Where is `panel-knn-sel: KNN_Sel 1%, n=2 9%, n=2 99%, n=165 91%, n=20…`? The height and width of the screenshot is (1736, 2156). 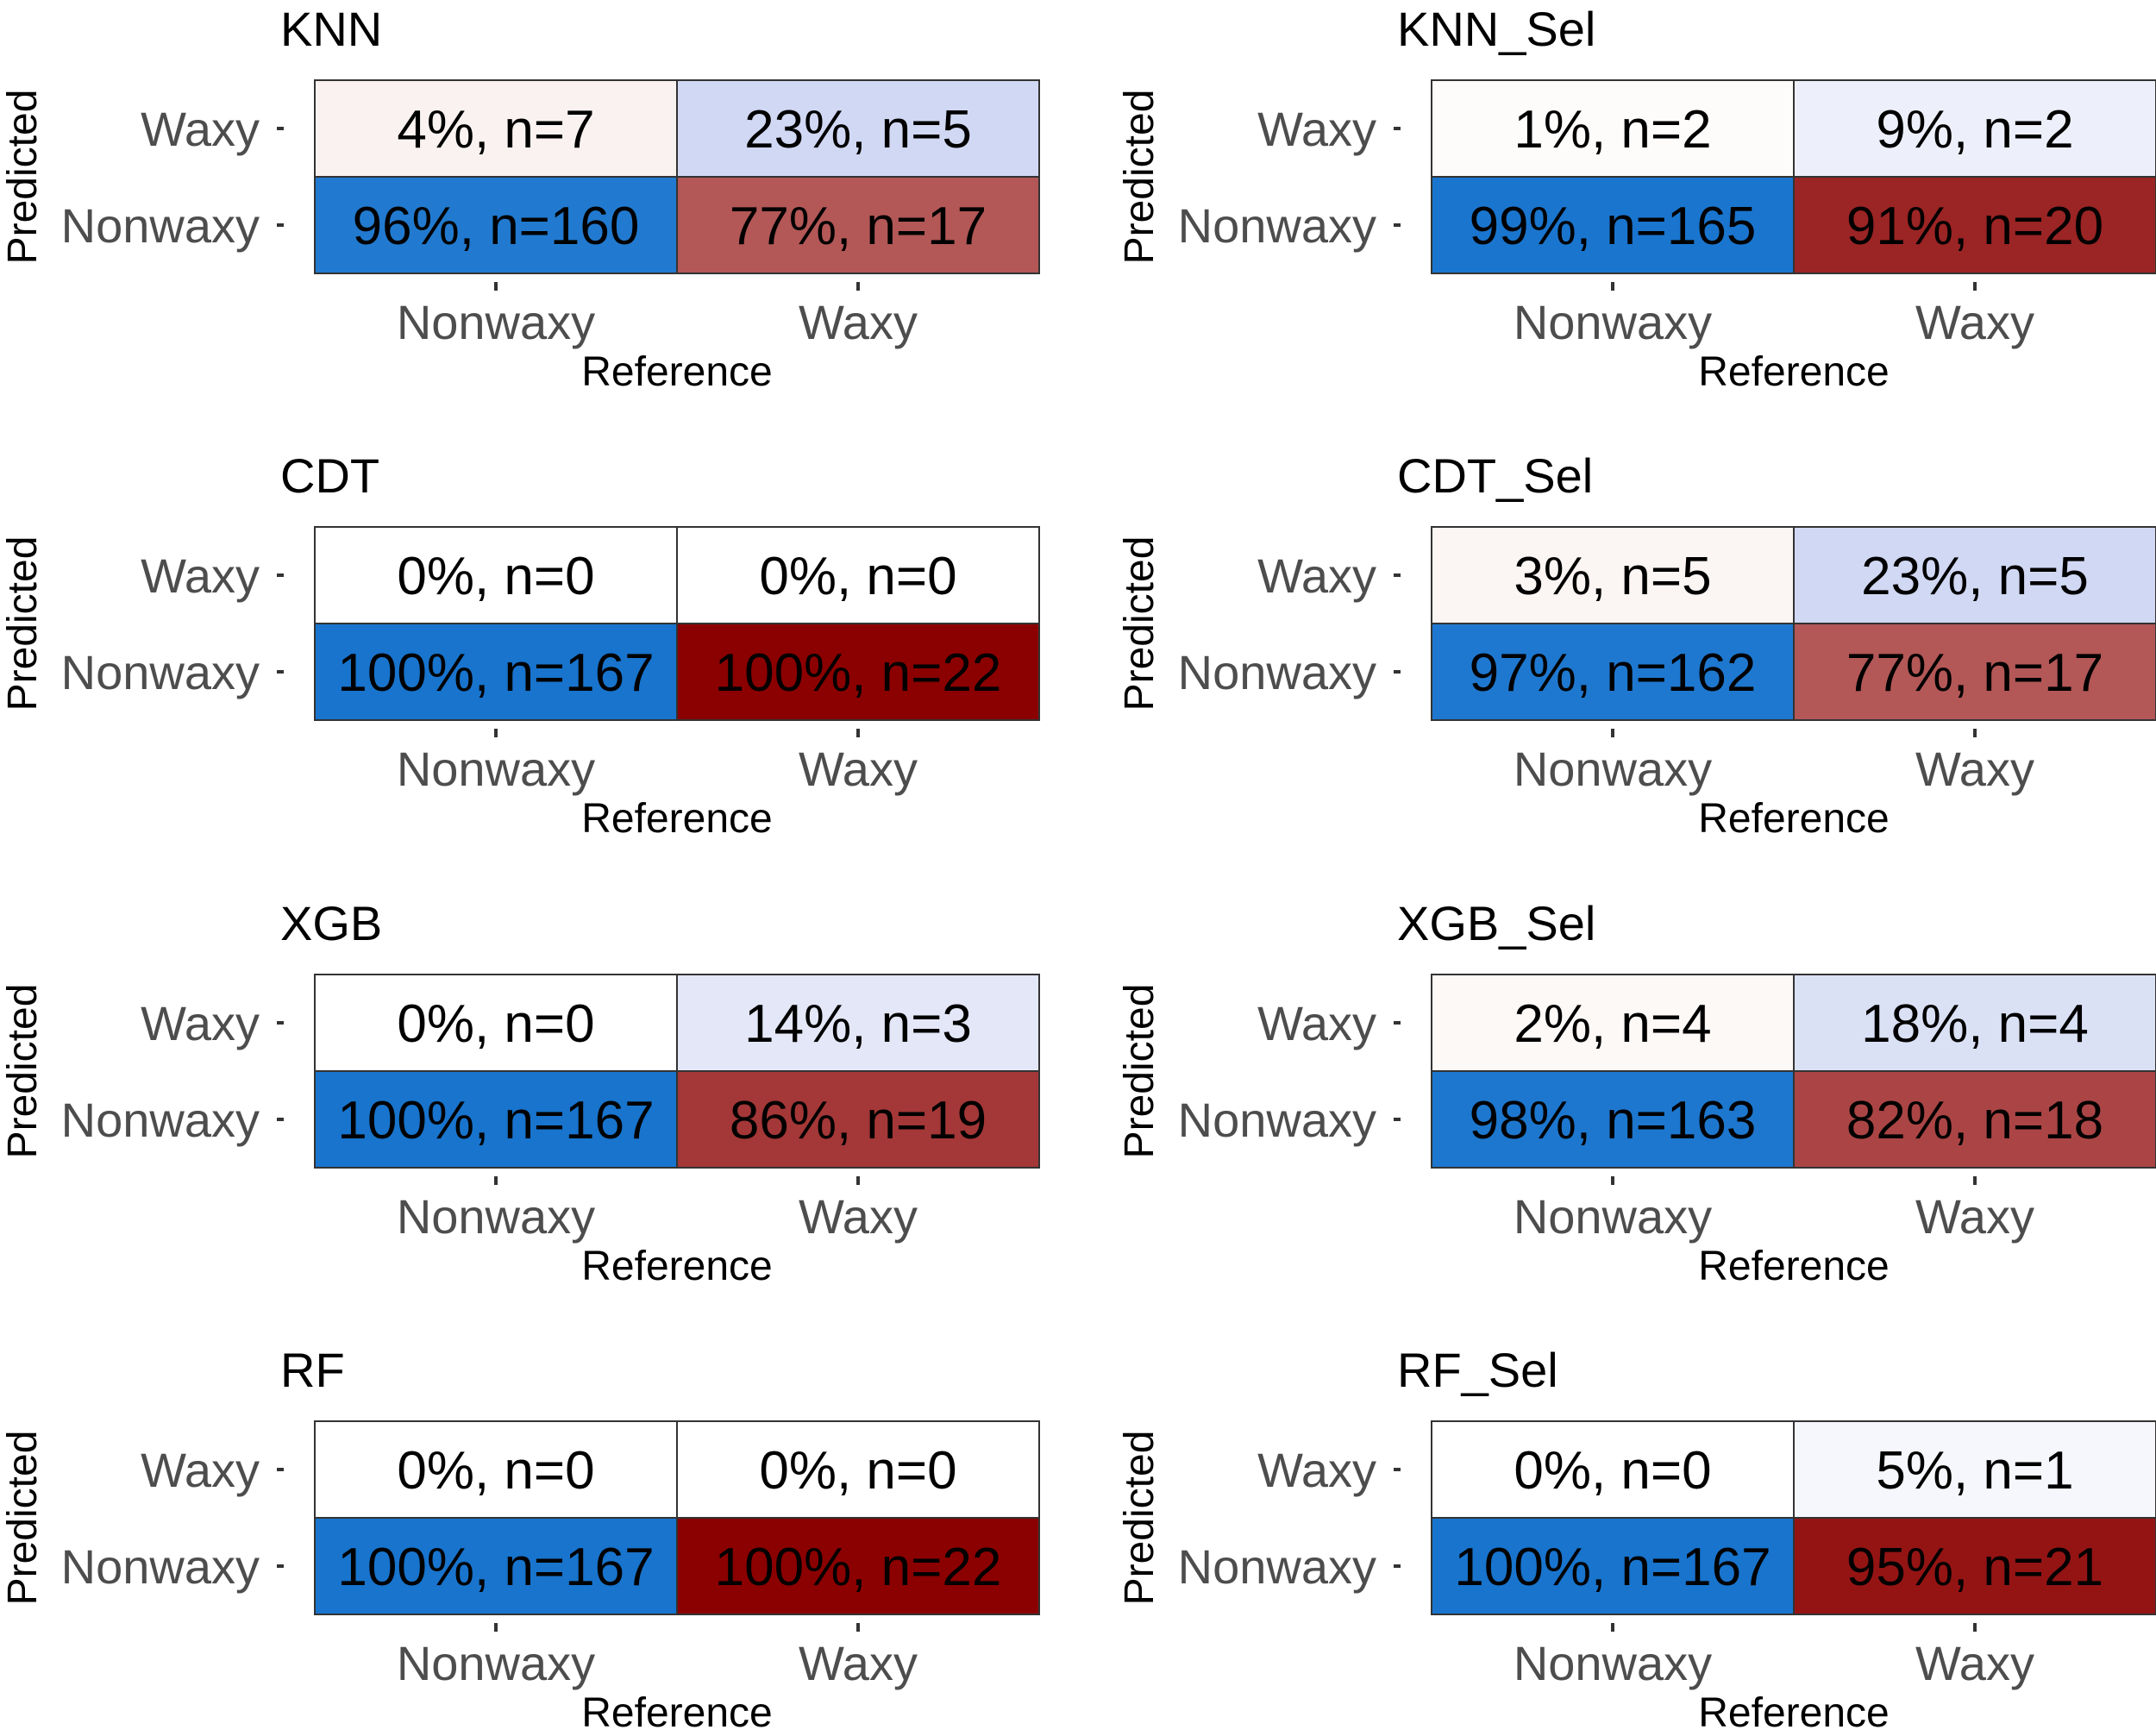
panel-knn-sel: KNN_Sel 1%, n=2 9%, n=2 99%, n=165 91%, n=20… is located at coordinates (1636, 198).